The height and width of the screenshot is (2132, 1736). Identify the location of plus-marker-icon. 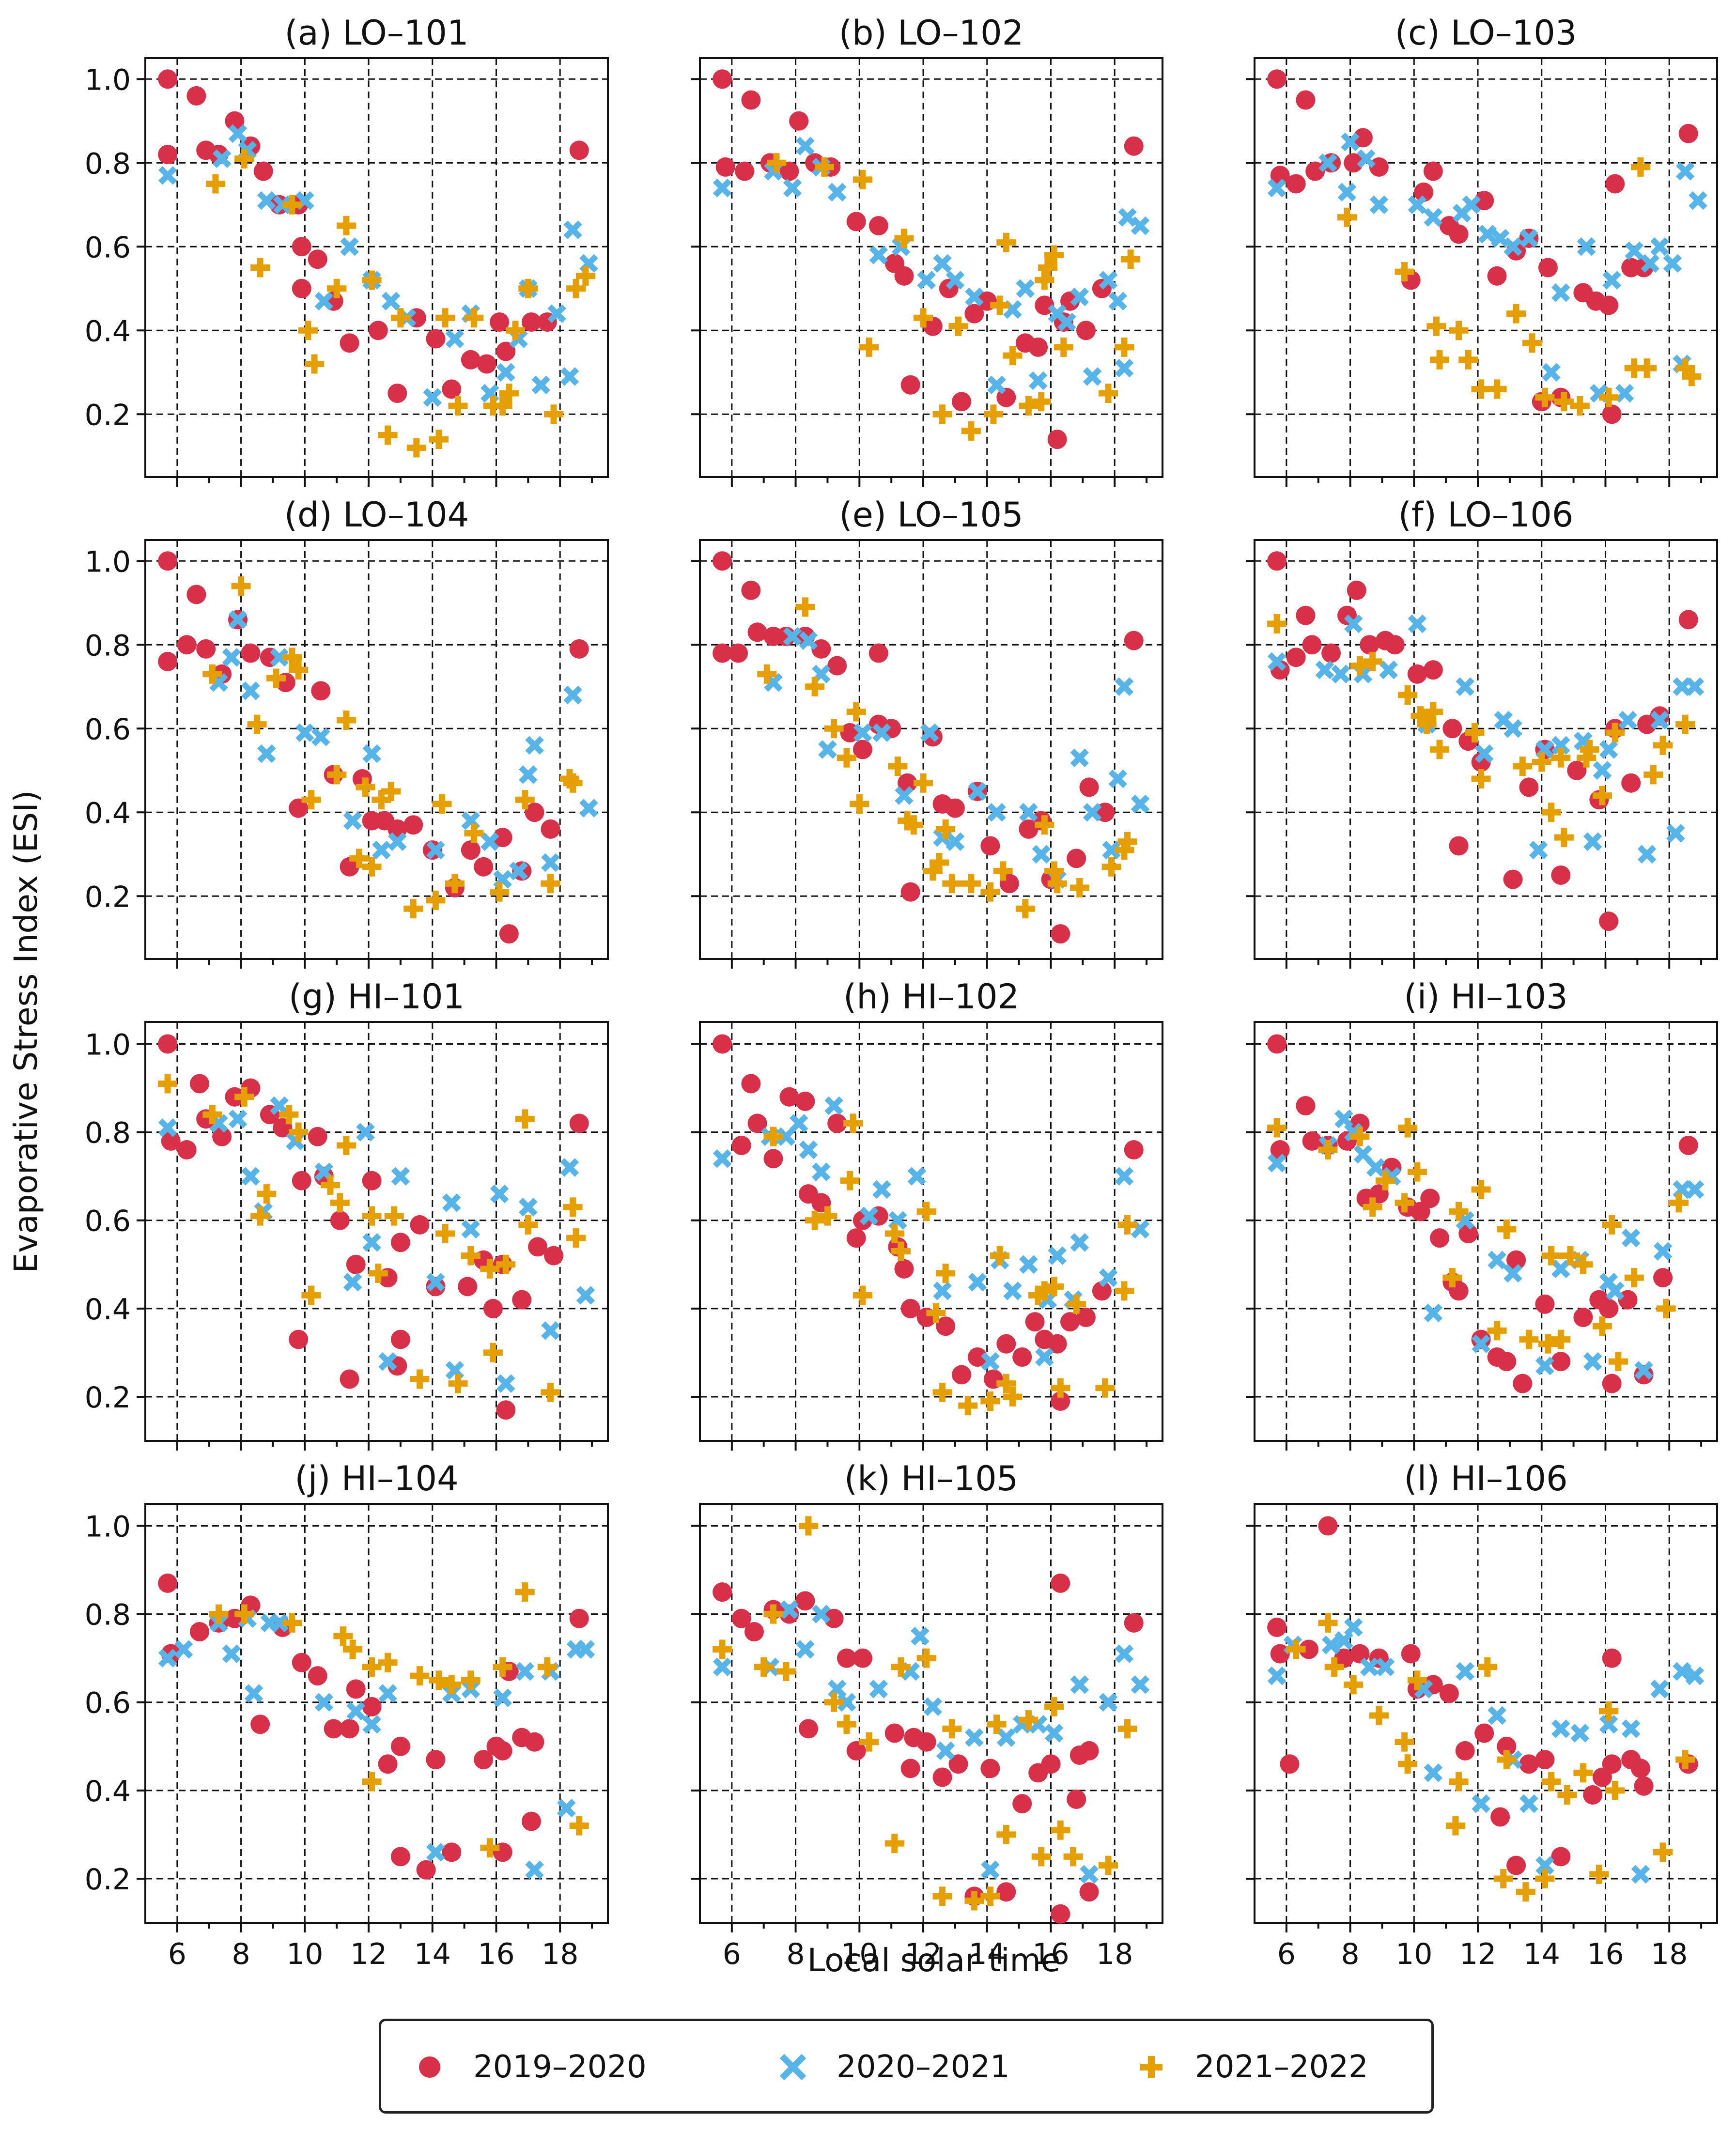
(1151, 2067).